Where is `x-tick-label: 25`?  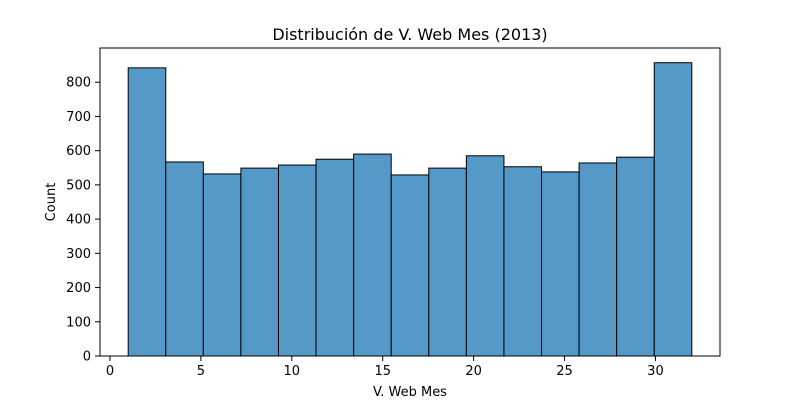 x-tick-label: 25 is located at coordinates (564, 371).